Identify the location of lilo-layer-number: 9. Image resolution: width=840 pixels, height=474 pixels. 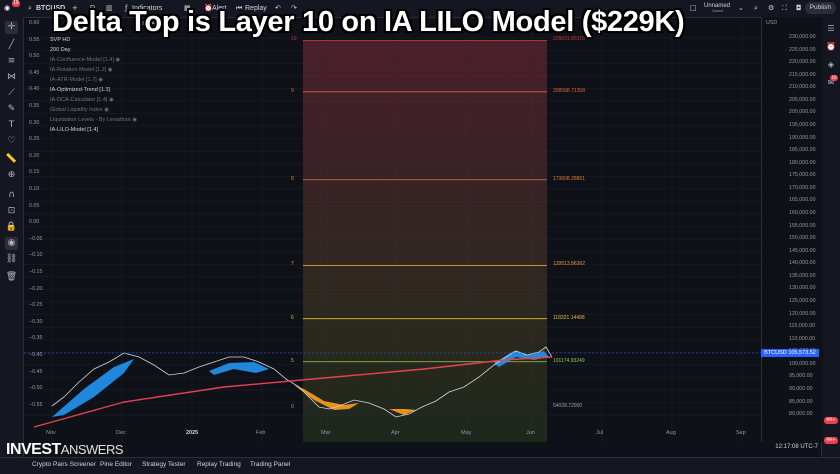
(292, 90).